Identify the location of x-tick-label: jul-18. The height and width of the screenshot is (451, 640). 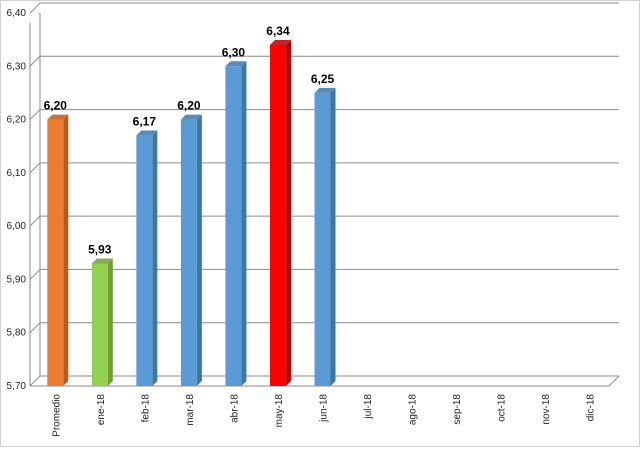
(368, 407).